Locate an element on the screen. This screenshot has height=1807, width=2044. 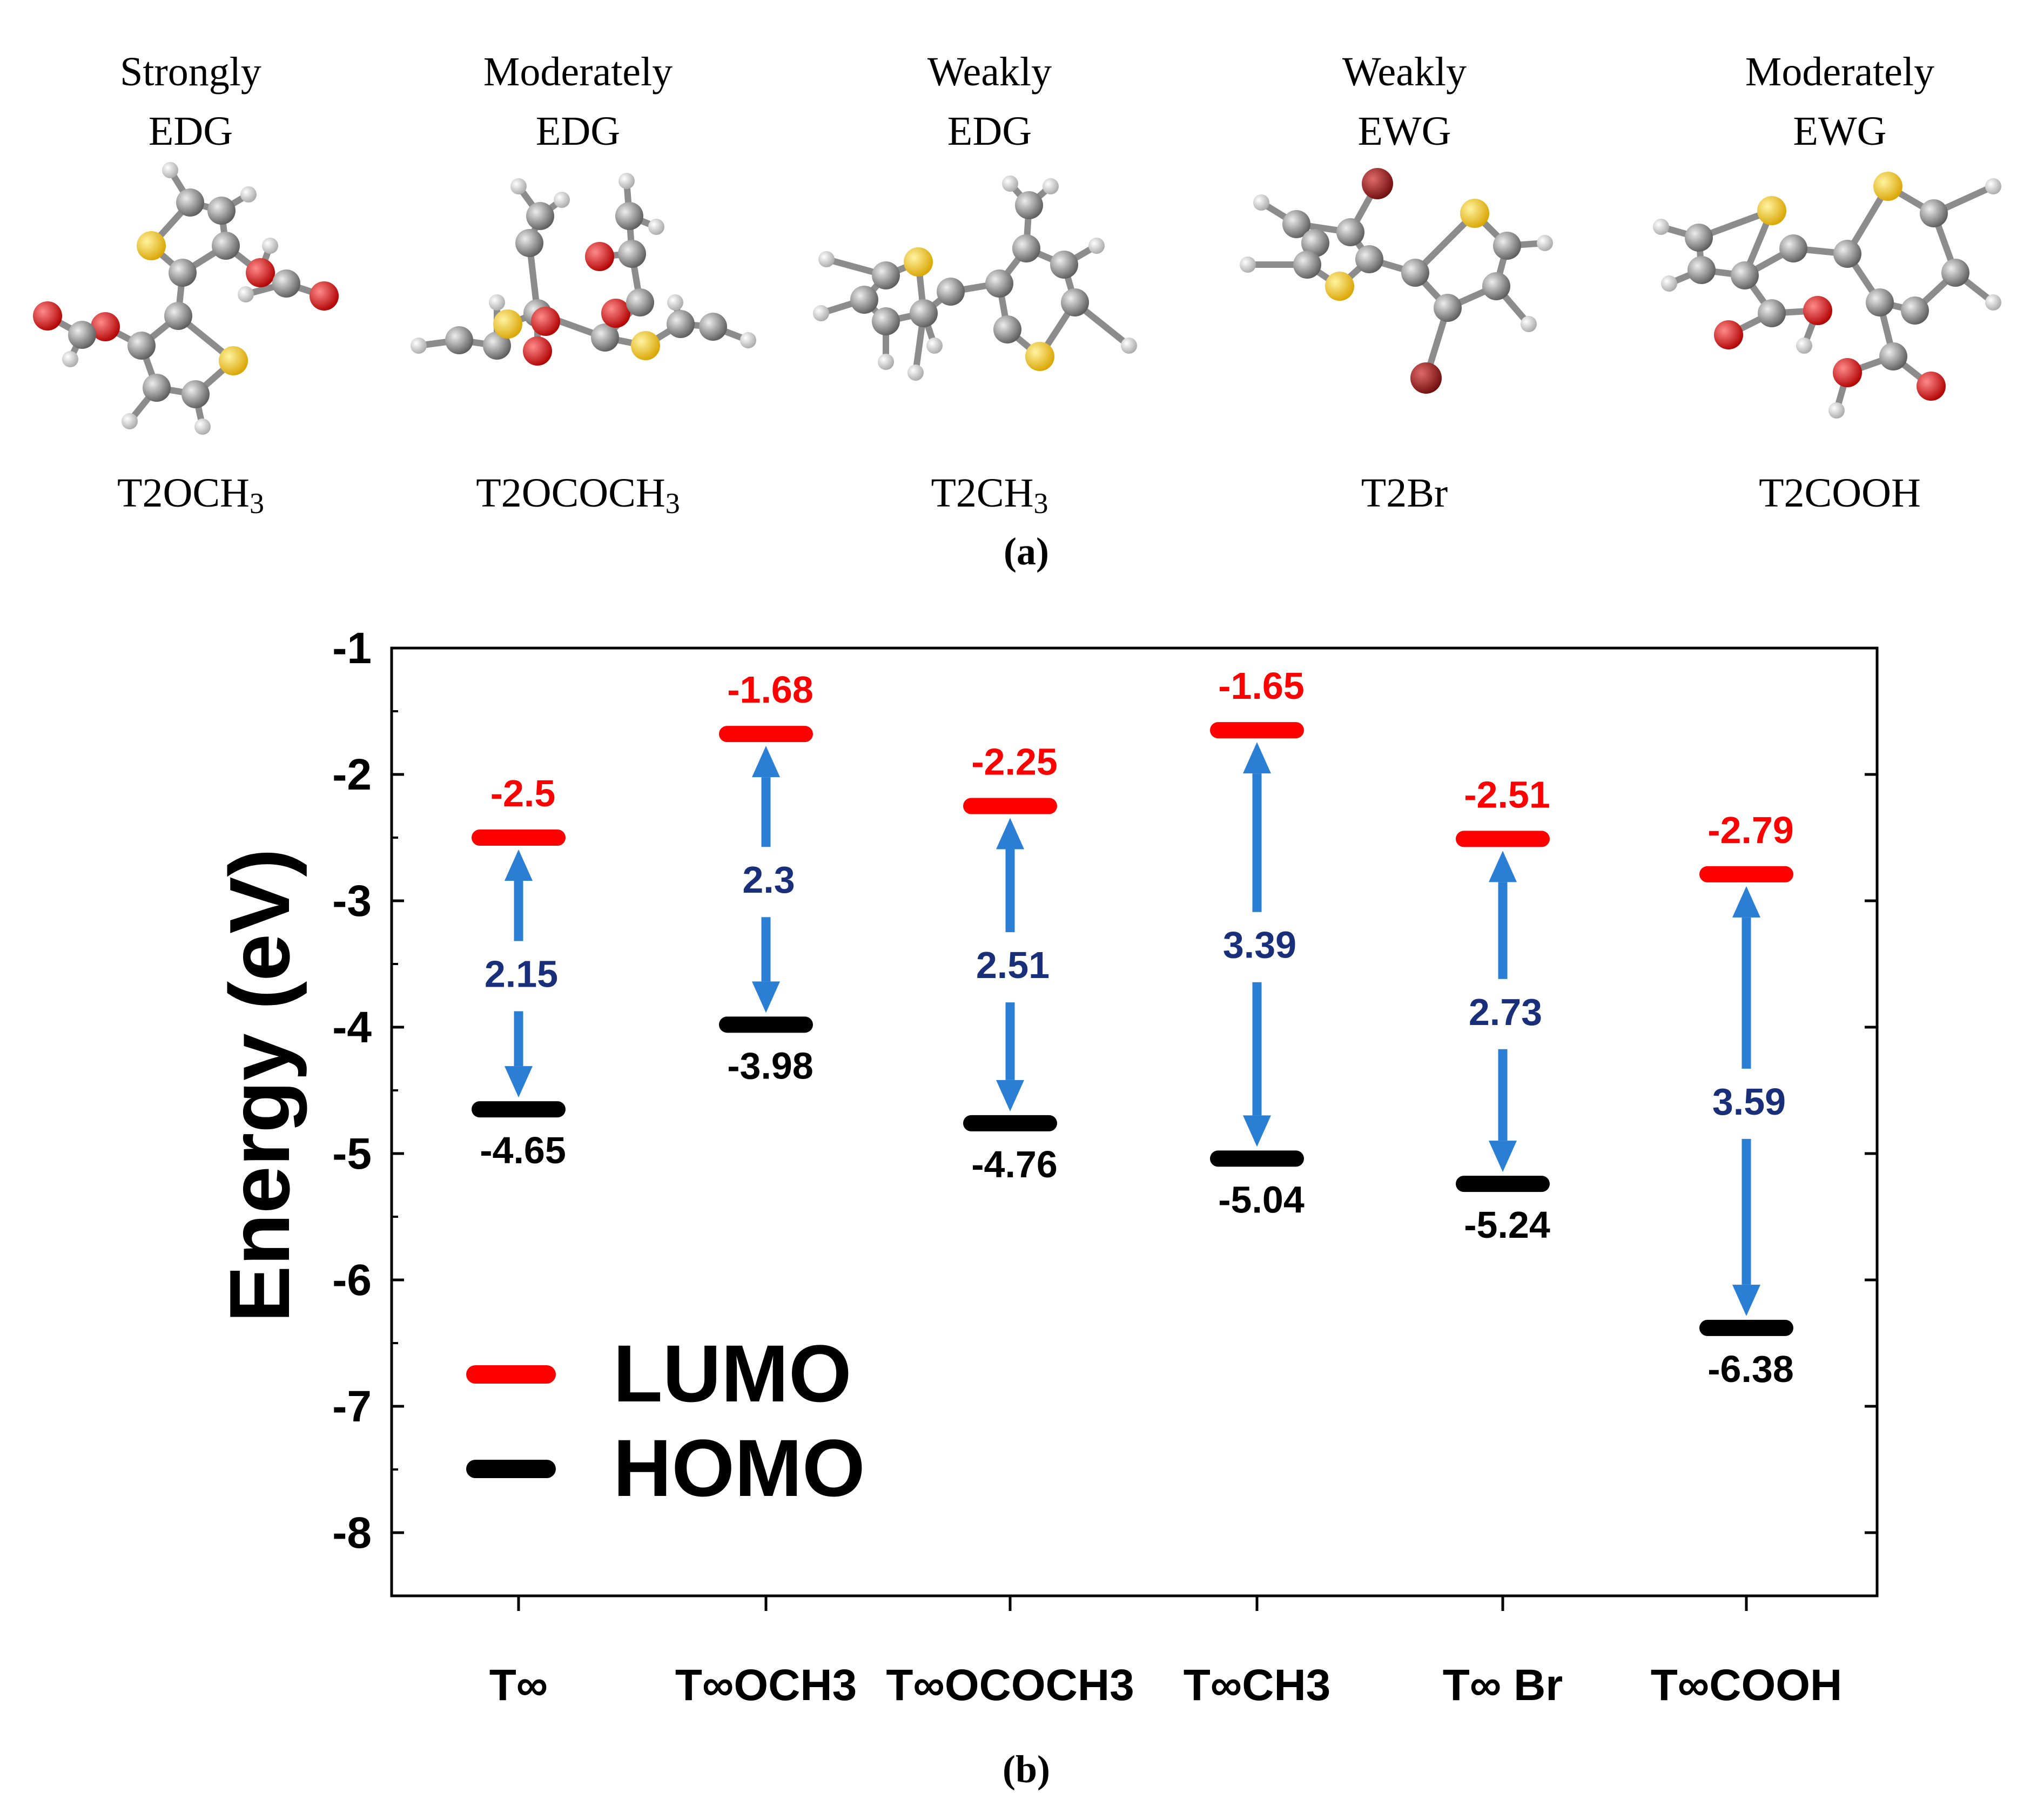
molecule-name: T2OCOCH3 is located at coordinates (578, 495).